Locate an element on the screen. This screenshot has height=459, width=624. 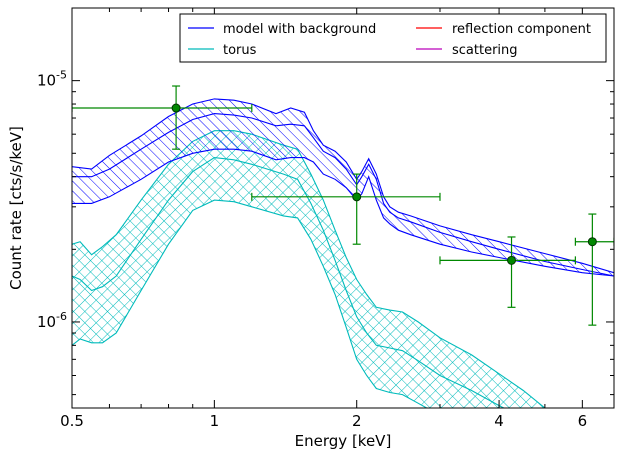
legend-label-torus: torus is located at coordinates (240, 50).